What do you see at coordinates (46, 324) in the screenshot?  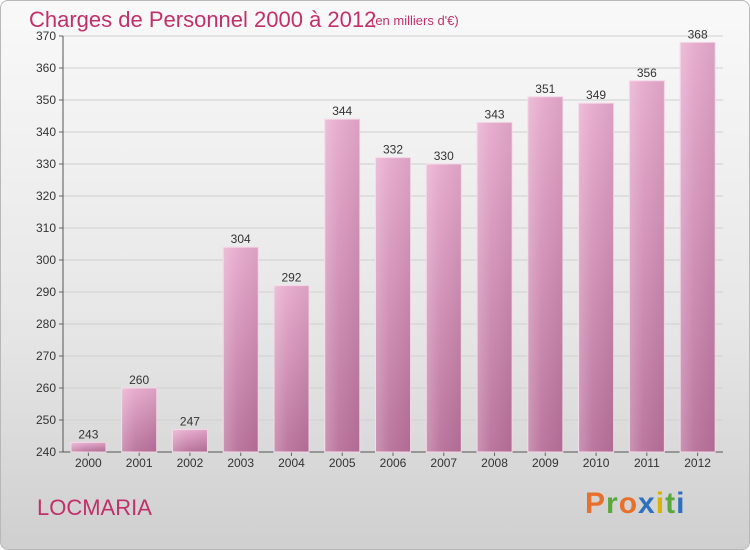 I see `y-tick-label: 280` at bounding box center [46, 324].